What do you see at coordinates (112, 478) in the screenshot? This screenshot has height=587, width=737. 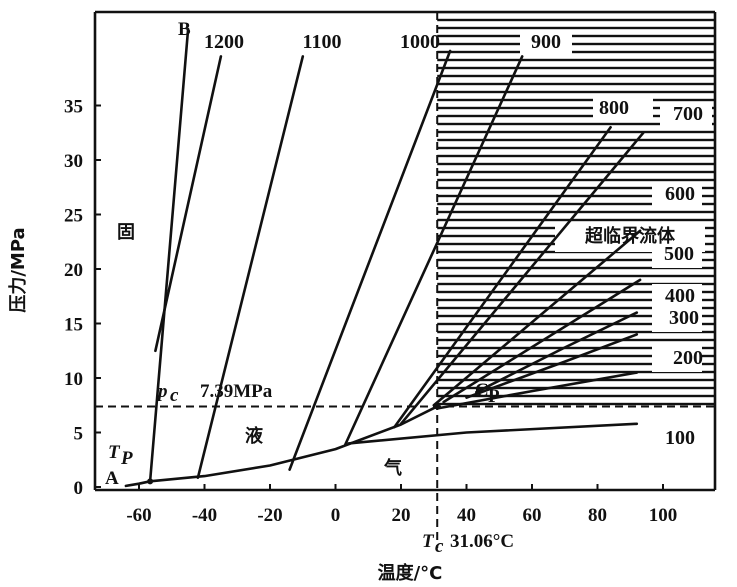 I see `point-label: A` at bounding box center [112, 478].